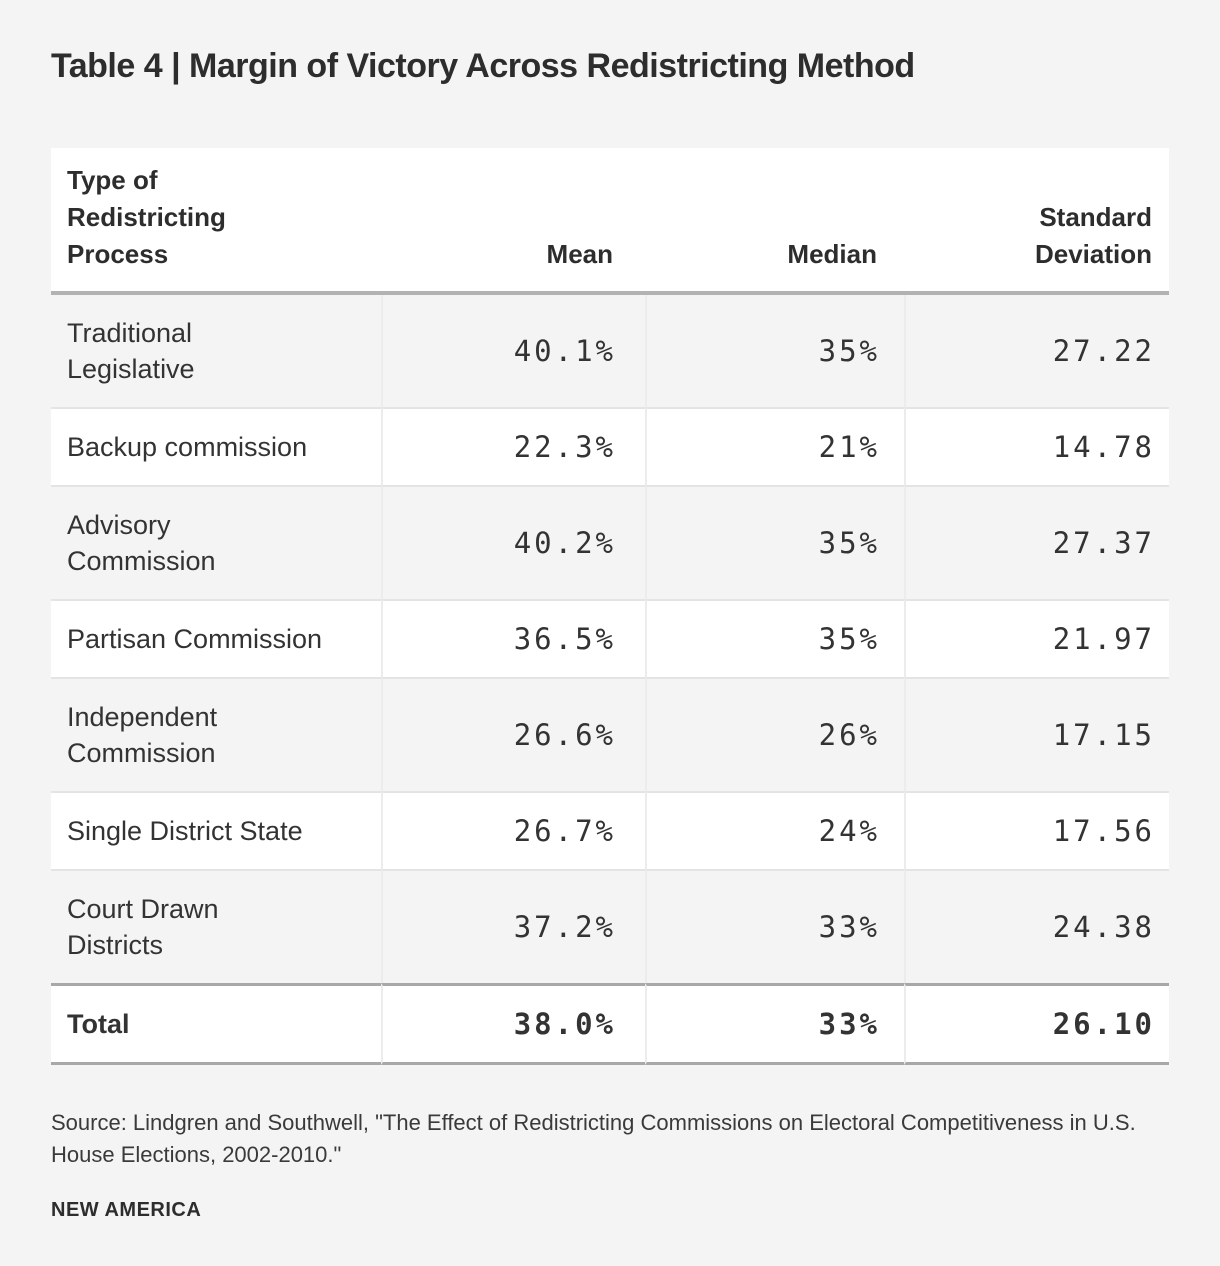 This screenshot has height=1266, width=1220. I want to click on header-line: Redistricting, so click(146, 217).